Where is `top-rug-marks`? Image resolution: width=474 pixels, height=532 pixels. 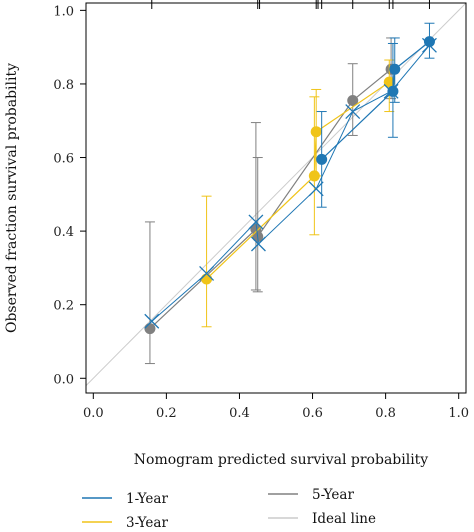 top-rug-marks is located at coordinates (290, 4).